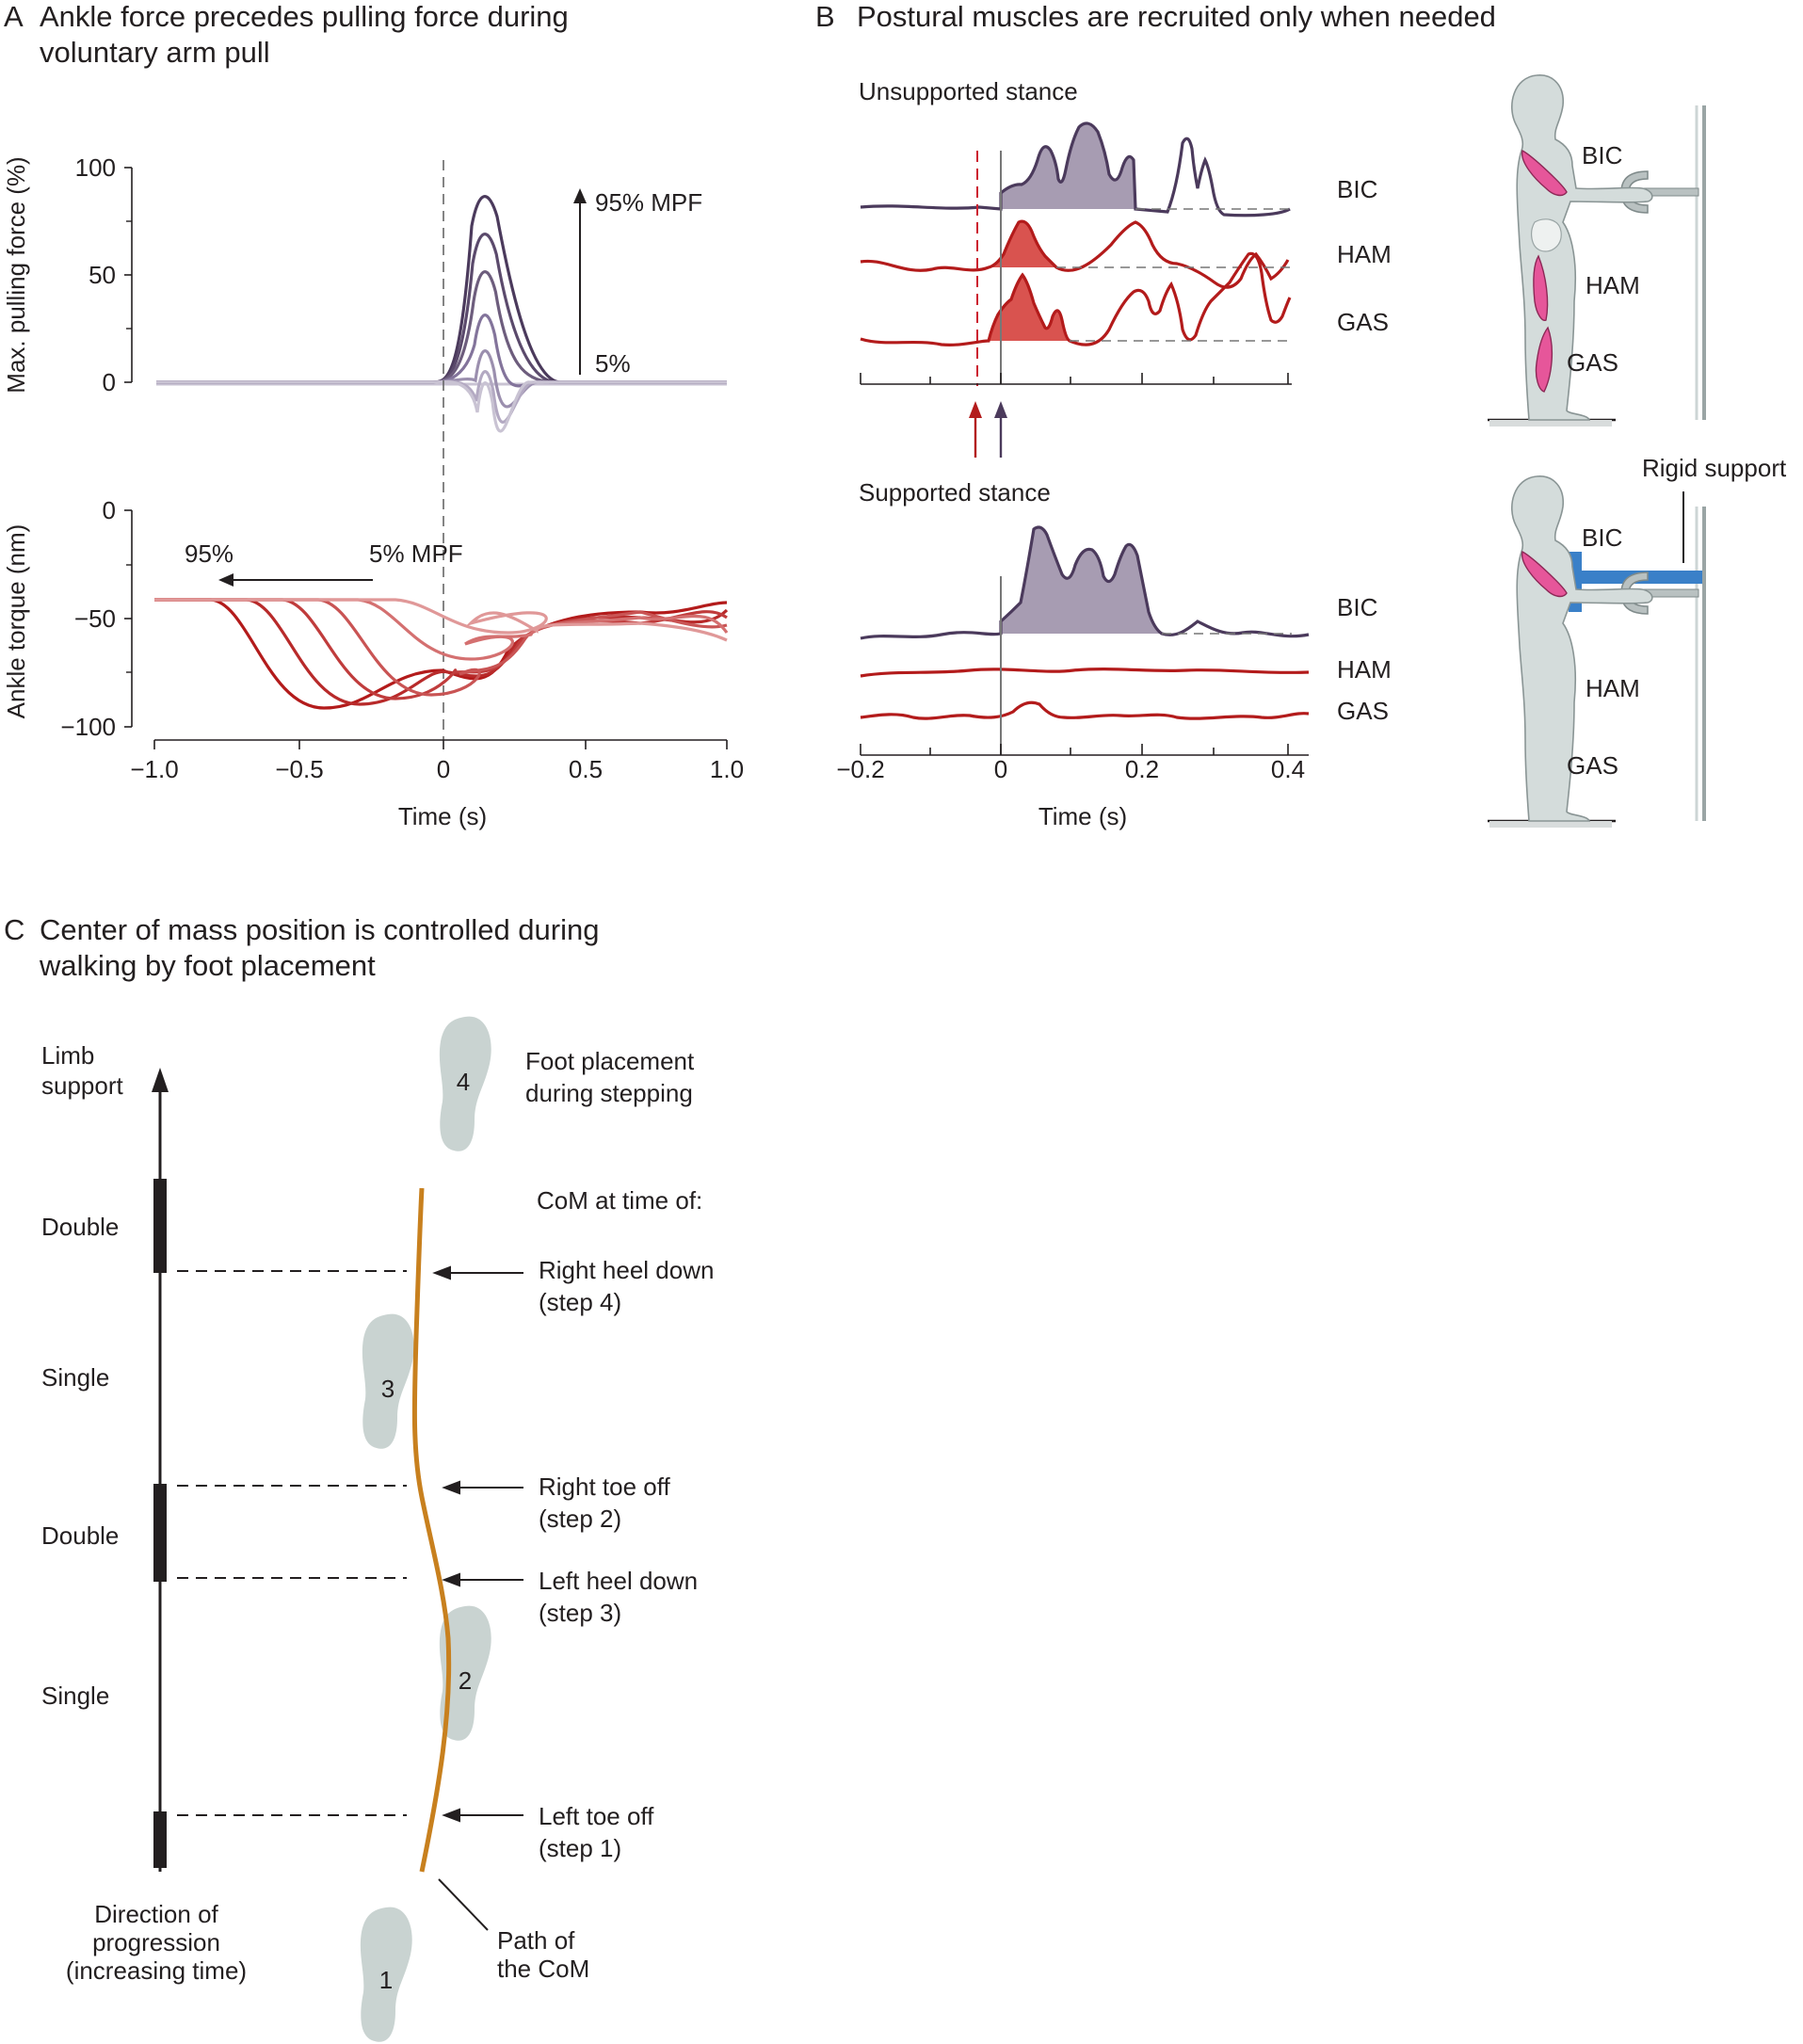 Image resolution: width=1803 pixels, height=2044 pixels. I want to click on a-xtick-05: 0.5, so click(586, 769).